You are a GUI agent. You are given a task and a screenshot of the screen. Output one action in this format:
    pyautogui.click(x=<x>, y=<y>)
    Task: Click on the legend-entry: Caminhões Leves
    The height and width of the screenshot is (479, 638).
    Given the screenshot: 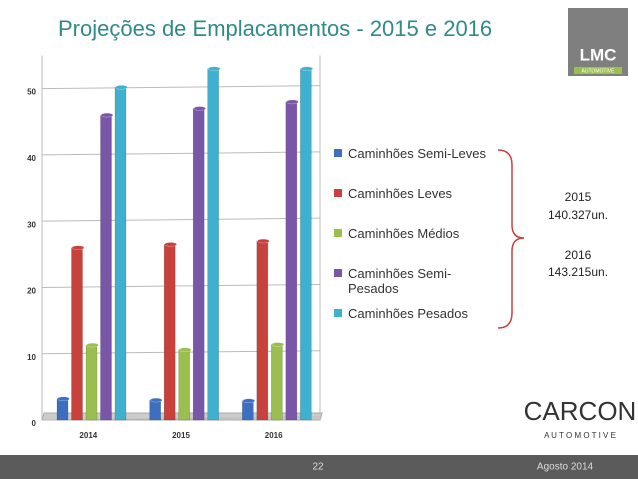 What is the action you would take?
    pyautogui.click(x=411, y=193)
    